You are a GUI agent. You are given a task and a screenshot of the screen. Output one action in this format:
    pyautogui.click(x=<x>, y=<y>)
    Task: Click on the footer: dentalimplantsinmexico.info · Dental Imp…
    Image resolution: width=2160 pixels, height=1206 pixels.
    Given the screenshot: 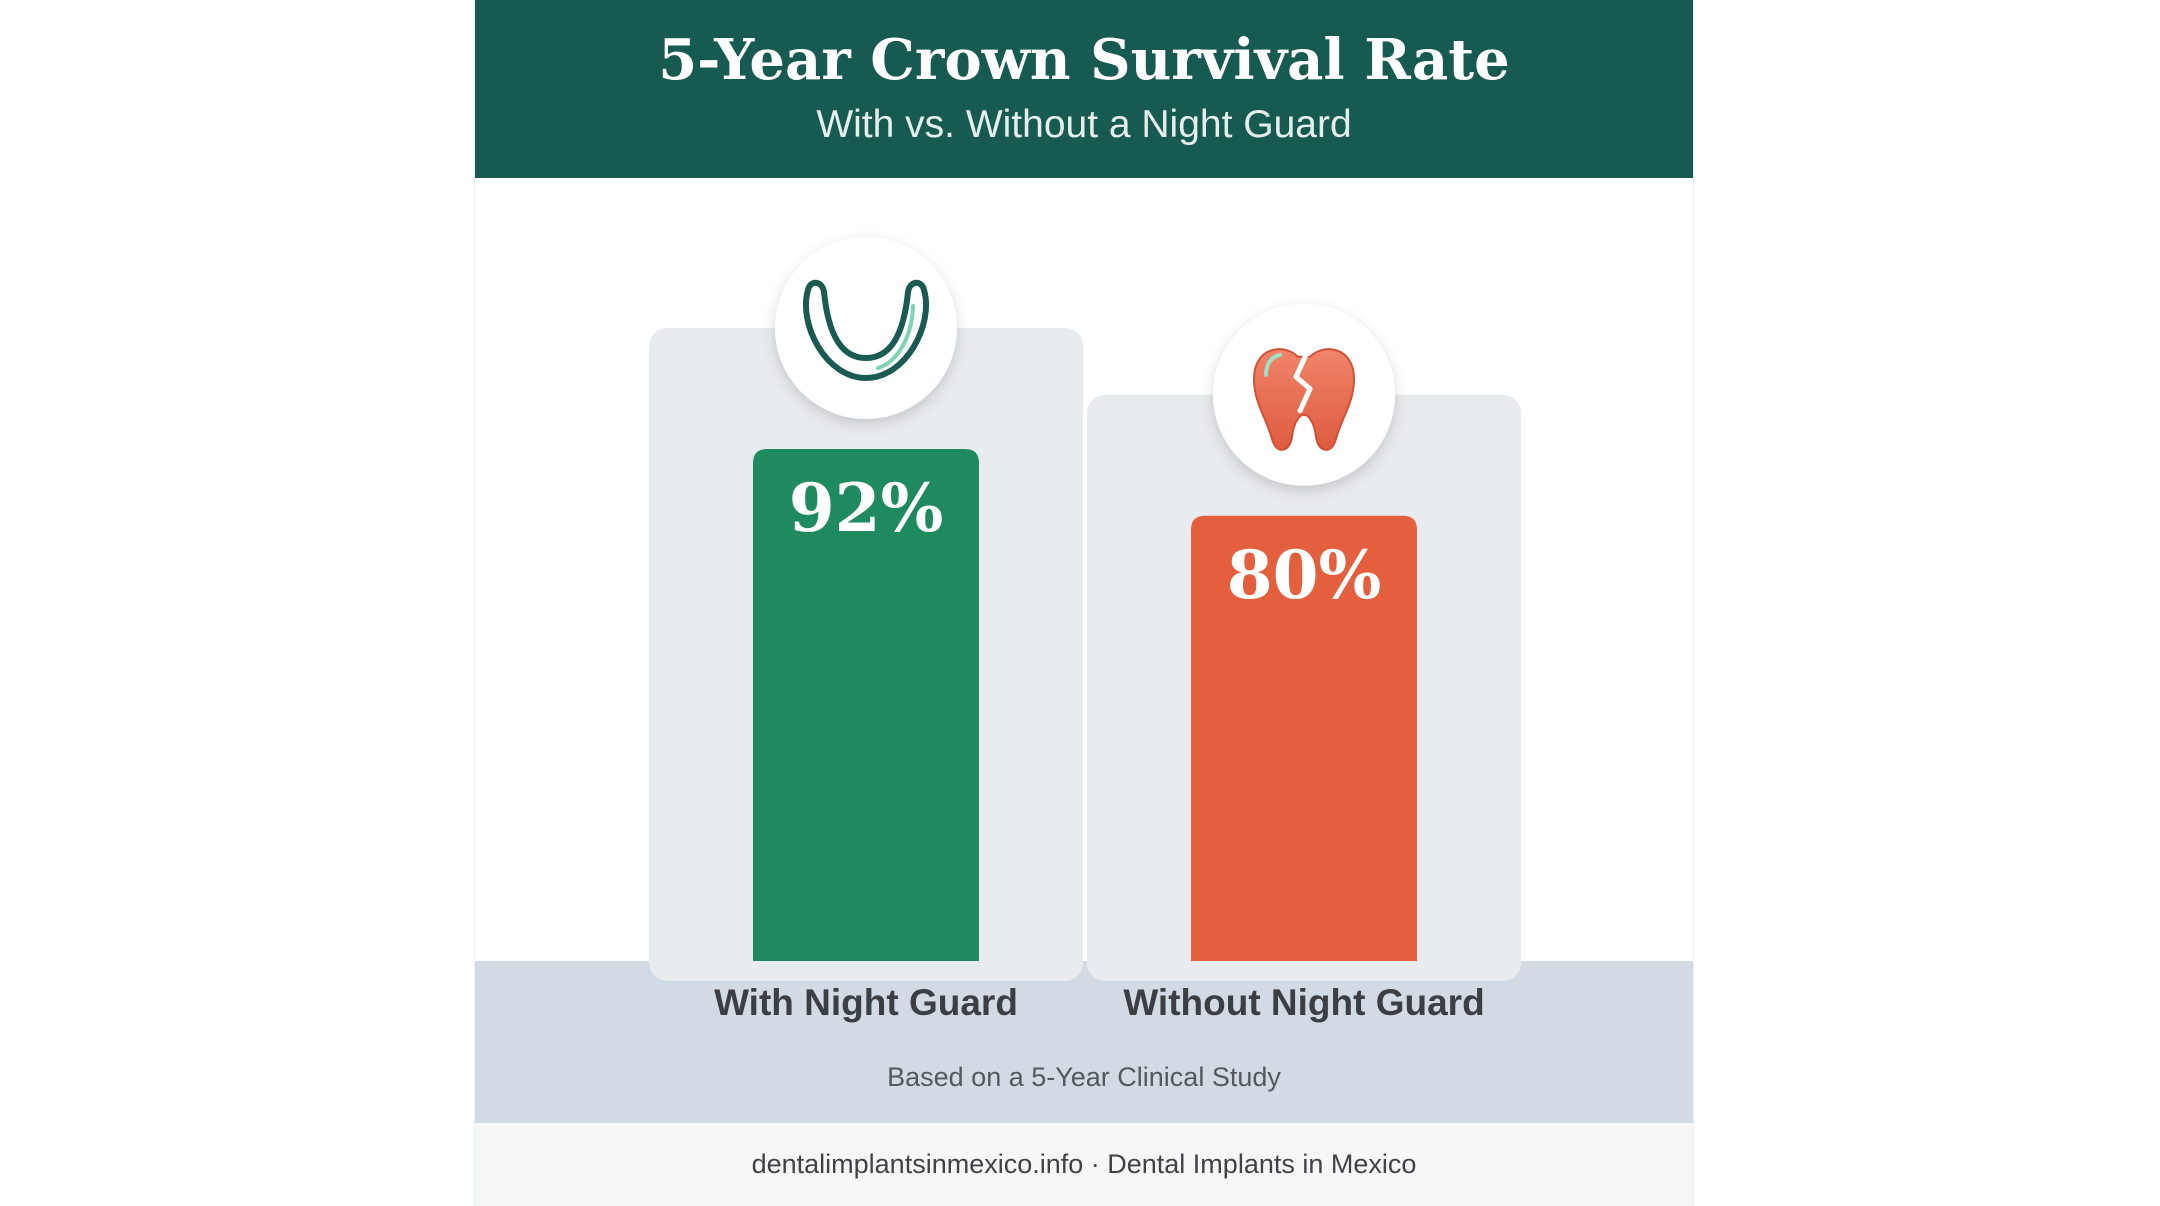 What is the action you would take?
    pyautogui.click(x=1084, y=1164)
    